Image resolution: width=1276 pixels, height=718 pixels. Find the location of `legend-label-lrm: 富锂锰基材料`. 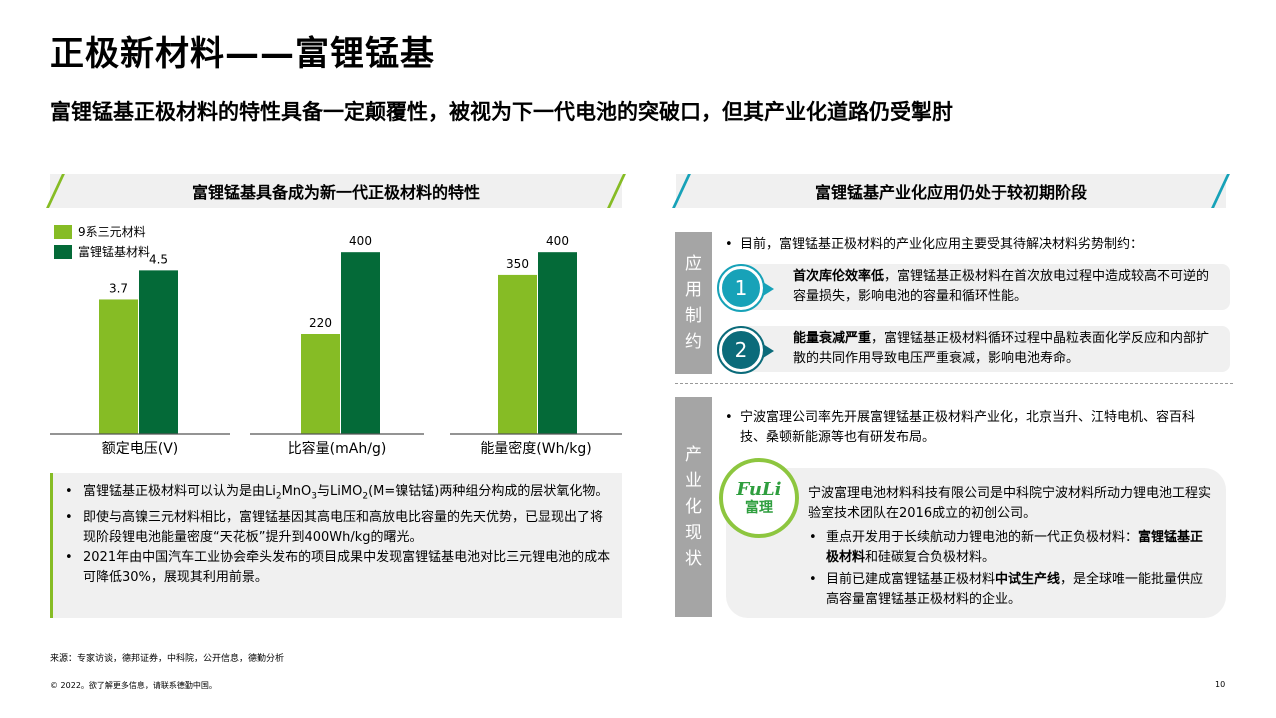

legend-label-lrm: 富锂锰基材料 is located at coordinates (114, 252).